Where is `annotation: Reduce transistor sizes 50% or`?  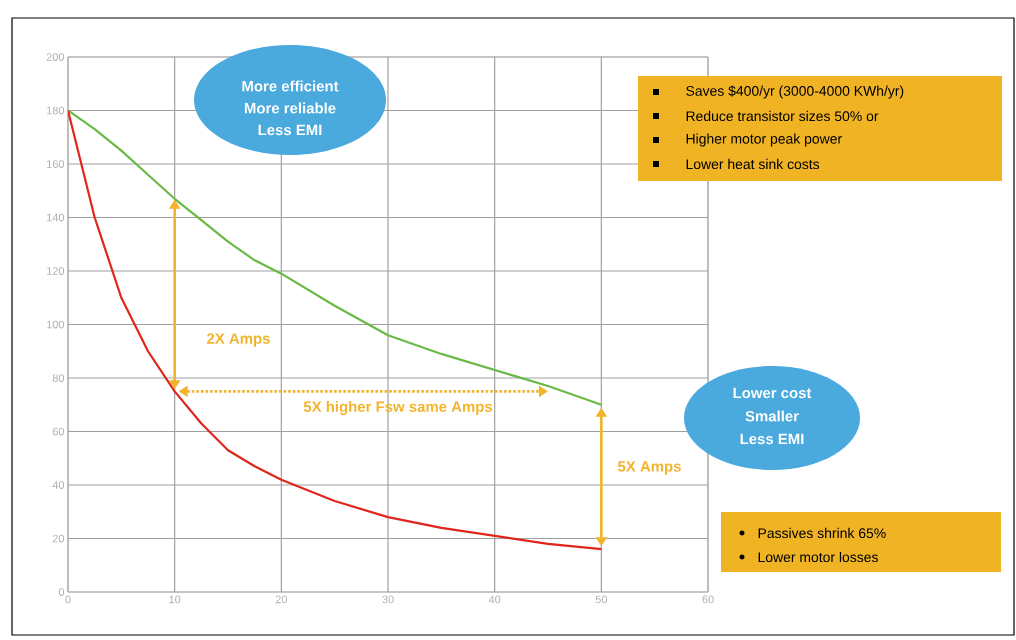
annotation: Reduce transistor sizes 50% or is located at coordinates (782, 116).